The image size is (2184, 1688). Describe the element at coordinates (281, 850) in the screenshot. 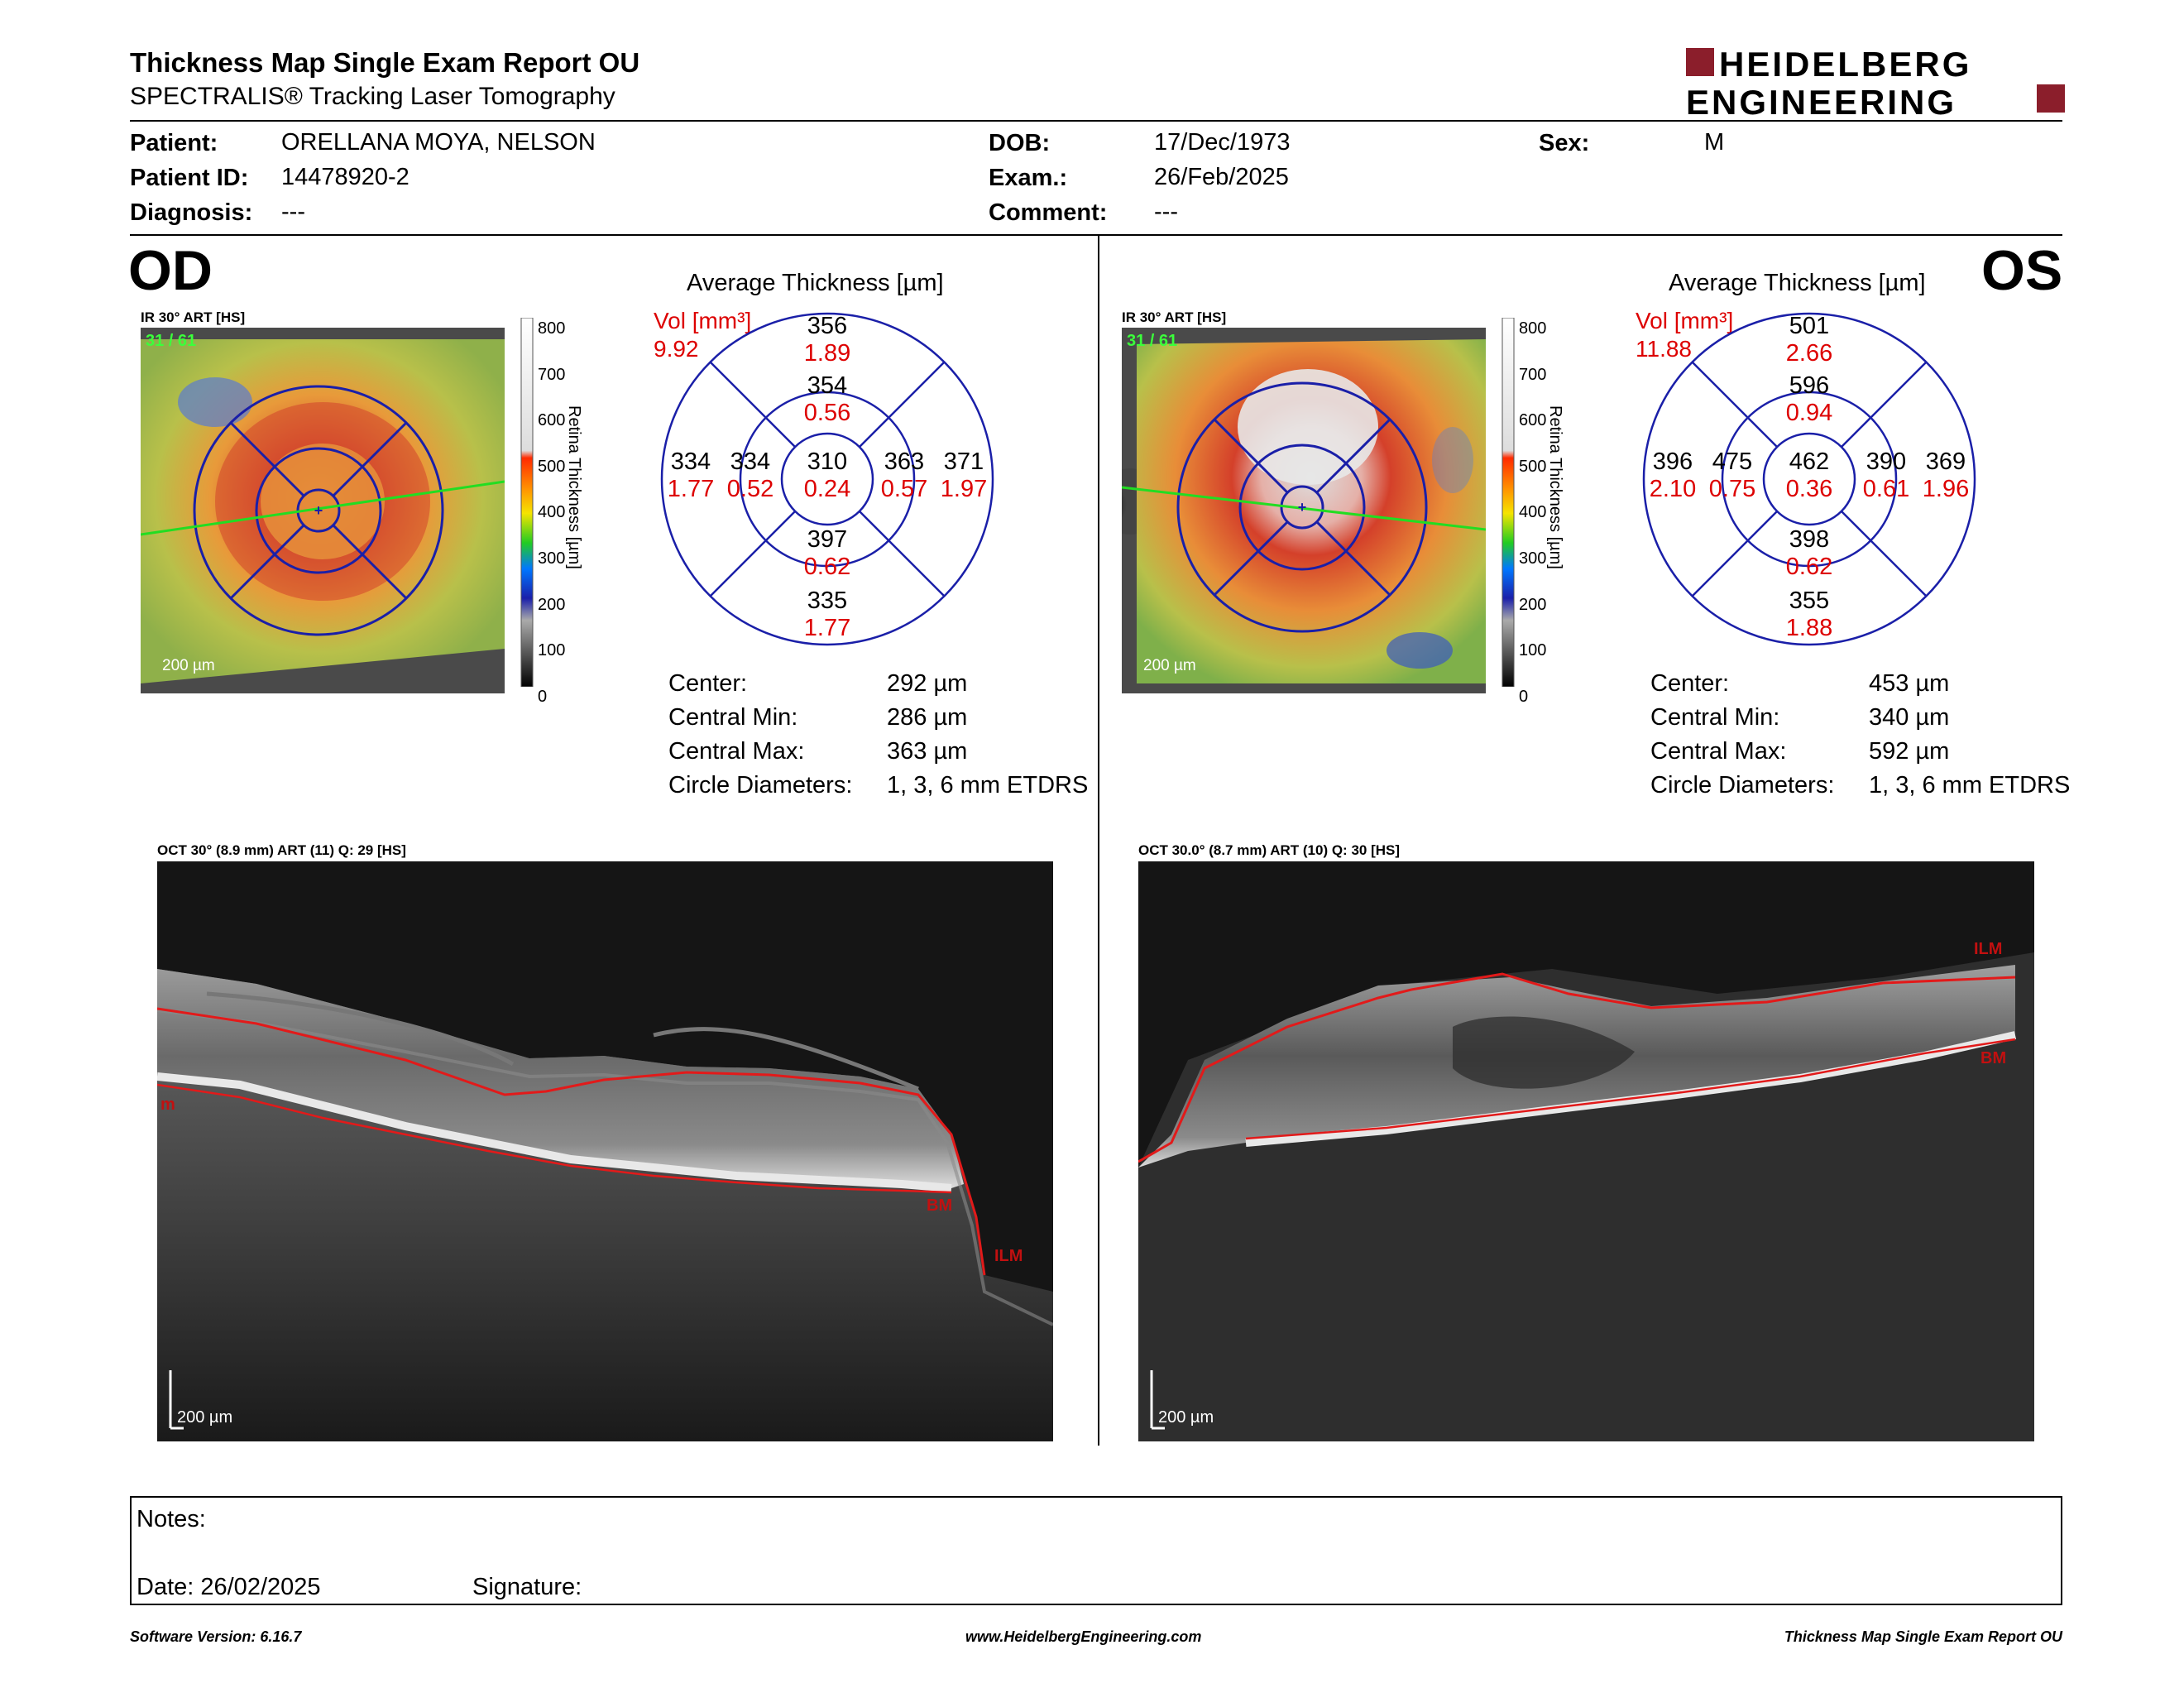

I see `od-oct-label: OCT 30° (8.9 mm) ART (11) Q: 29 [HS]` at that location.